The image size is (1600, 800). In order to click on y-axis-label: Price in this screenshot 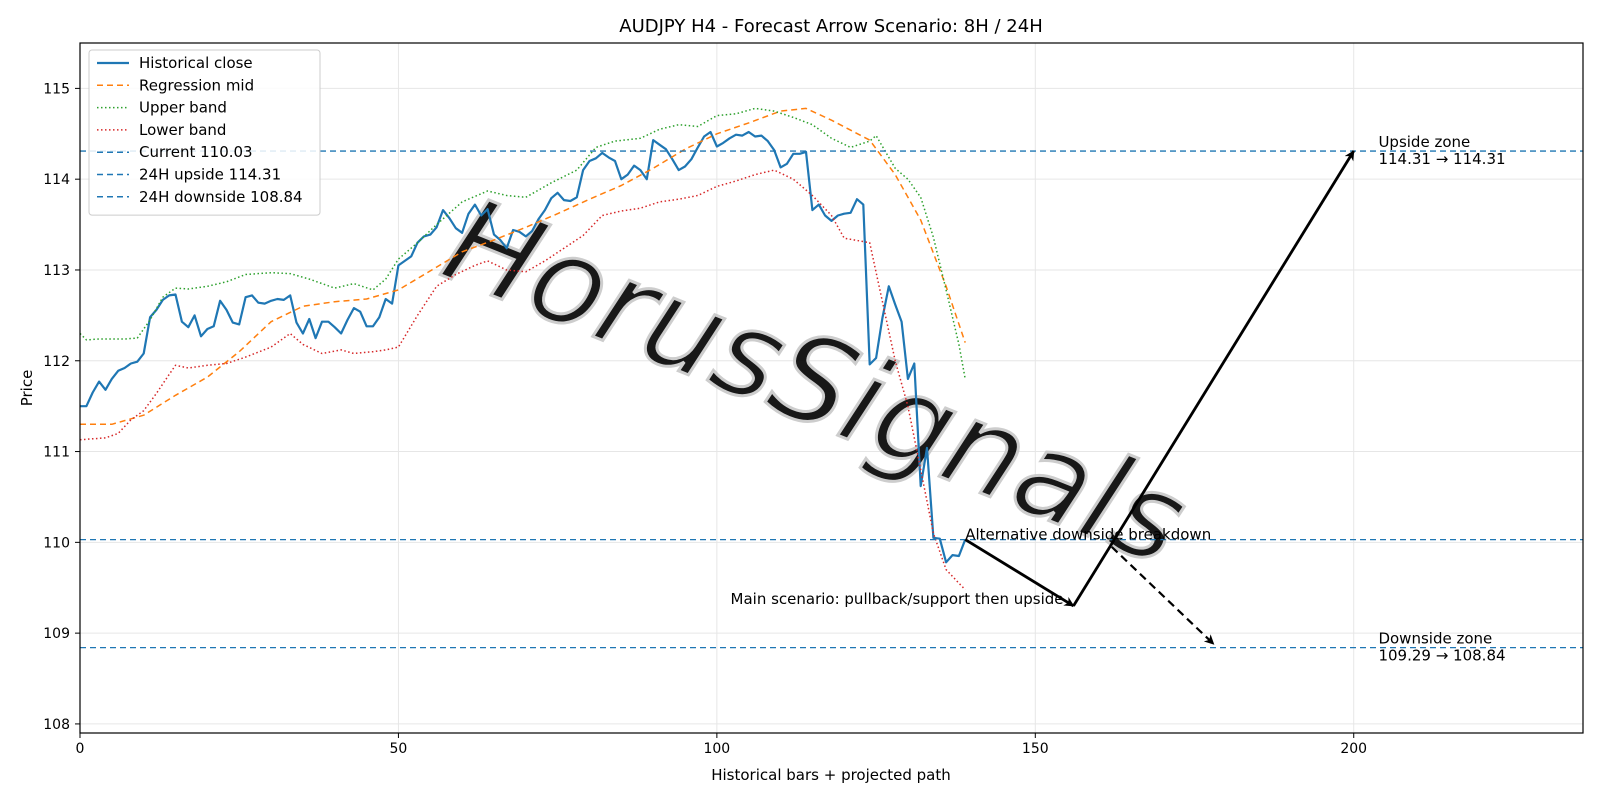, I will do `click(27, 388)`.